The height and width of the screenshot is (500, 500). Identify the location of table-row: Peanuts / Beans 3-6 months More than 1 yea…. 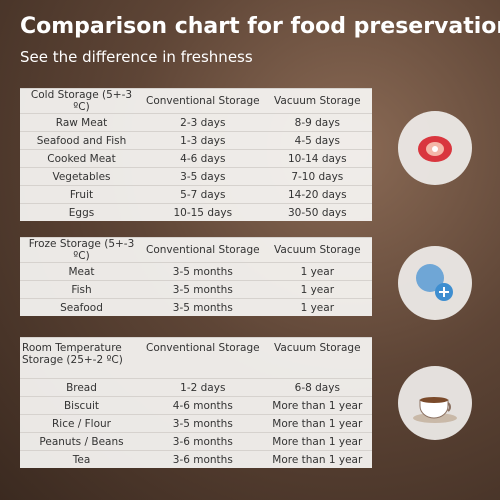
(196, 441).